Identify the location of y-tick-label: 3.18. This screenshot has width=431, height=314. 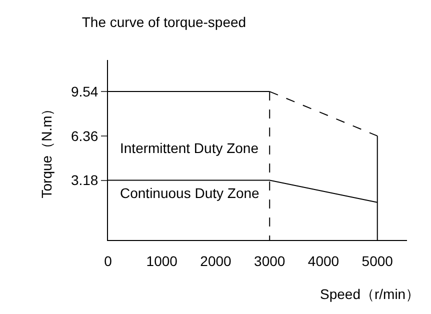
(84, 180).